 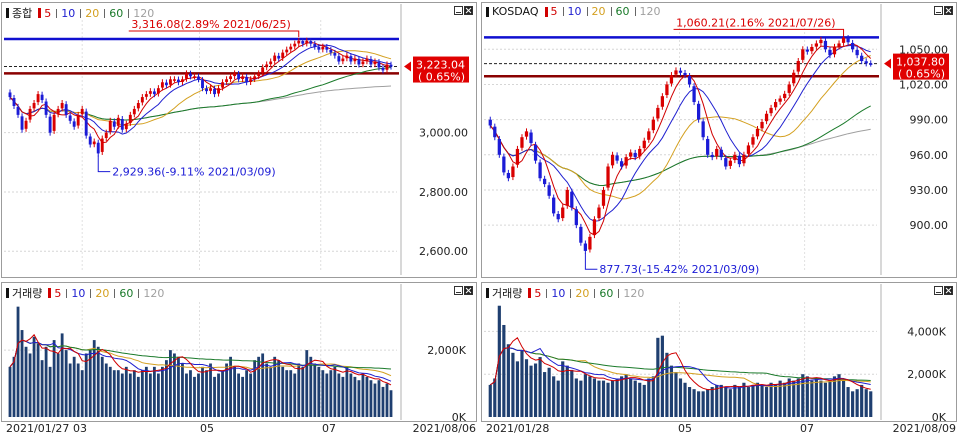 I want to click on ma5-line, so click(x=200, y=92).